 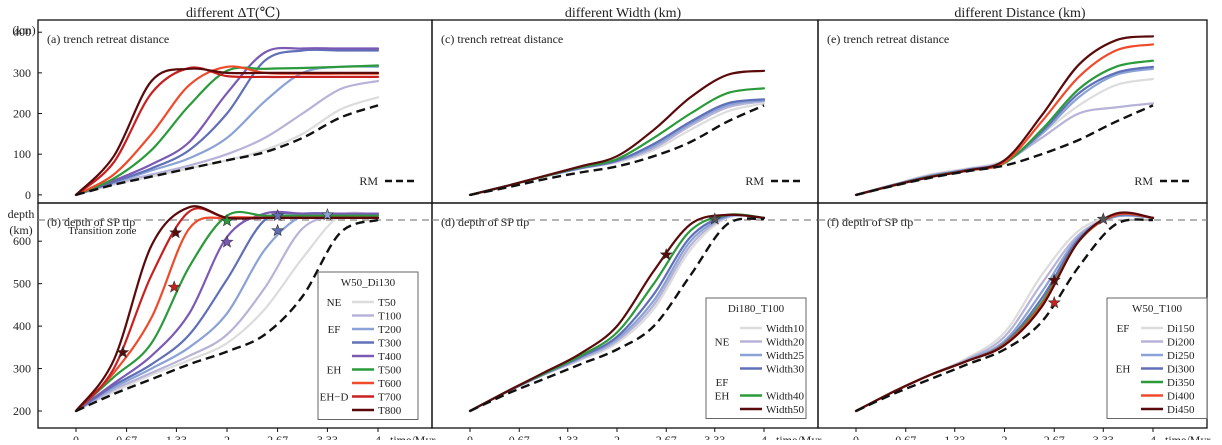 What do you see at coordinates (888, 39) in the screenshot?
I see `panel-title-e: (e) trench retreat distance` at bounding box center [888, 39].